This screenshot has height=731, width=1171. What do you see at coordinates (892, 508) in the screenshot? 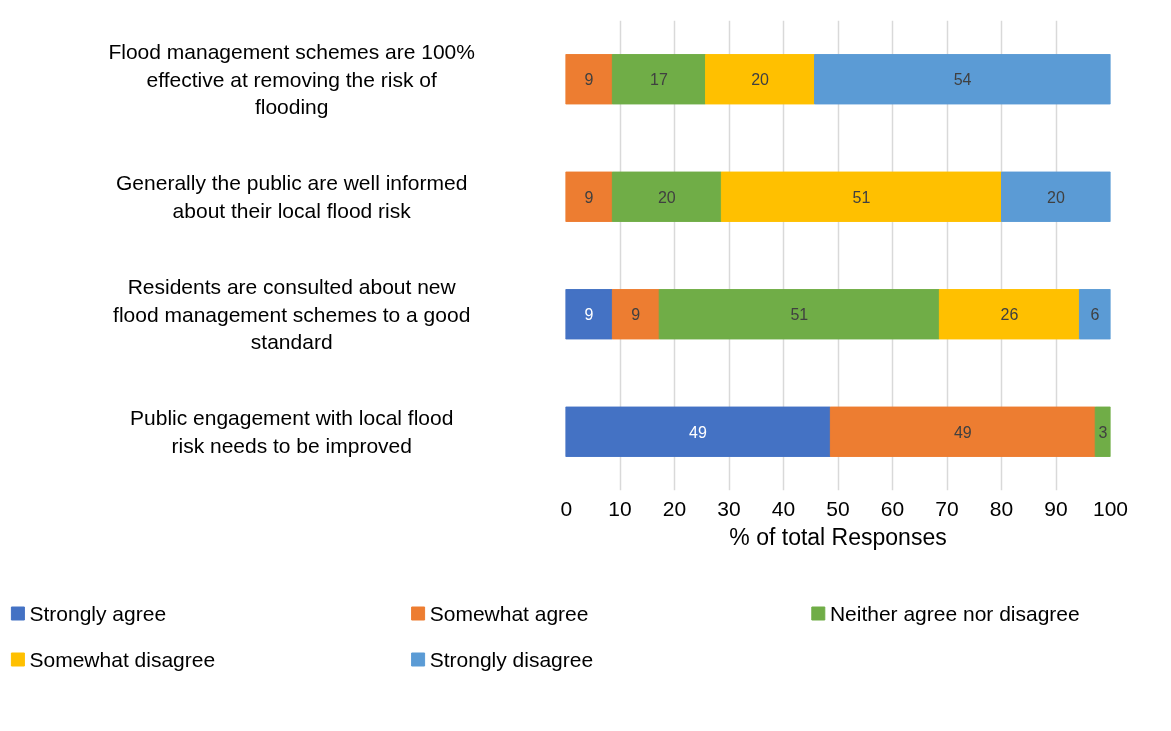
I see `x-tick-label: 60` at bounding box center [892, 508].